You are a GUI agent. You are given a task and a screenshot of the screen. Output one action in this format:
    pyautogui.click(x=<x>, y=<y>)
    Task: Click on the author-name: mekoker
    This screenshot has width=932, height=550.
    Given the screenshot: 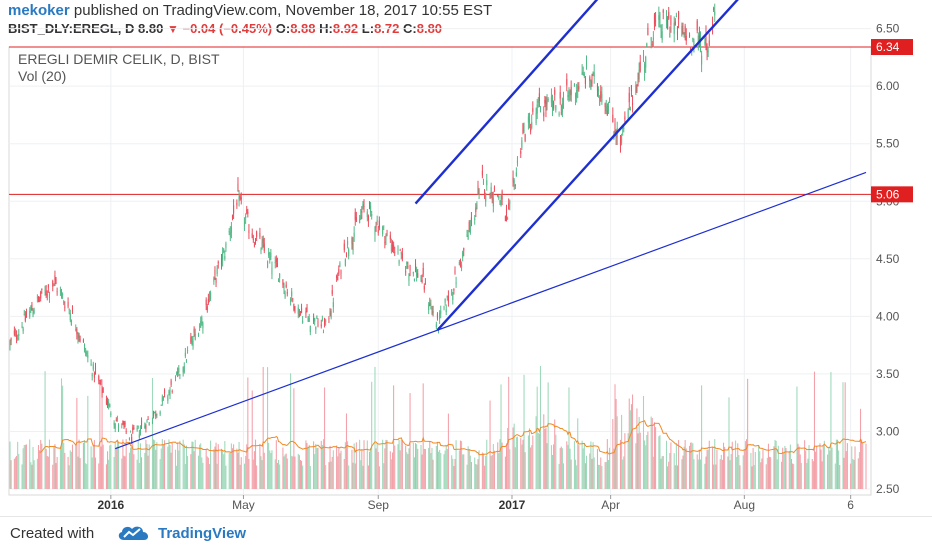 What is the action you would take?
    pyautogui.click(x=39, y=10)
    